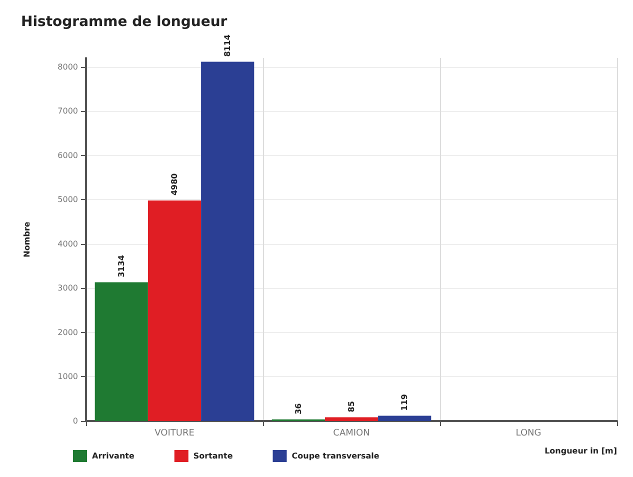 This screenshot has height=477, width=633. I want to click on y-tick-label: 2000, so click(68, 332).